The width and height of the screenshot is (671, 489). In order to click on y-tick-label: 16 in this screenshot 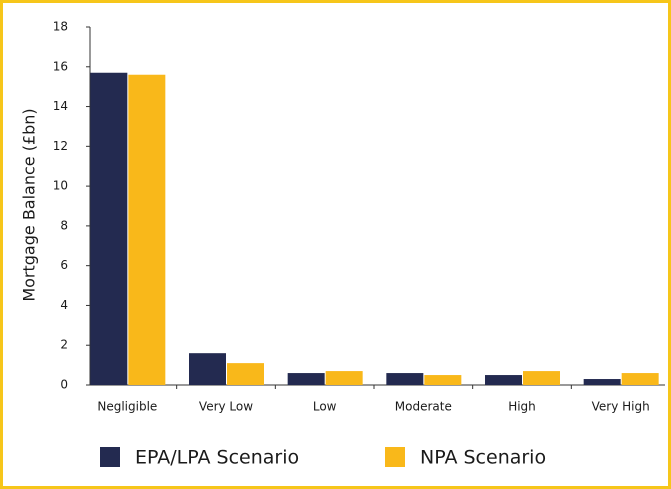, I will do `click(60, 66)`.